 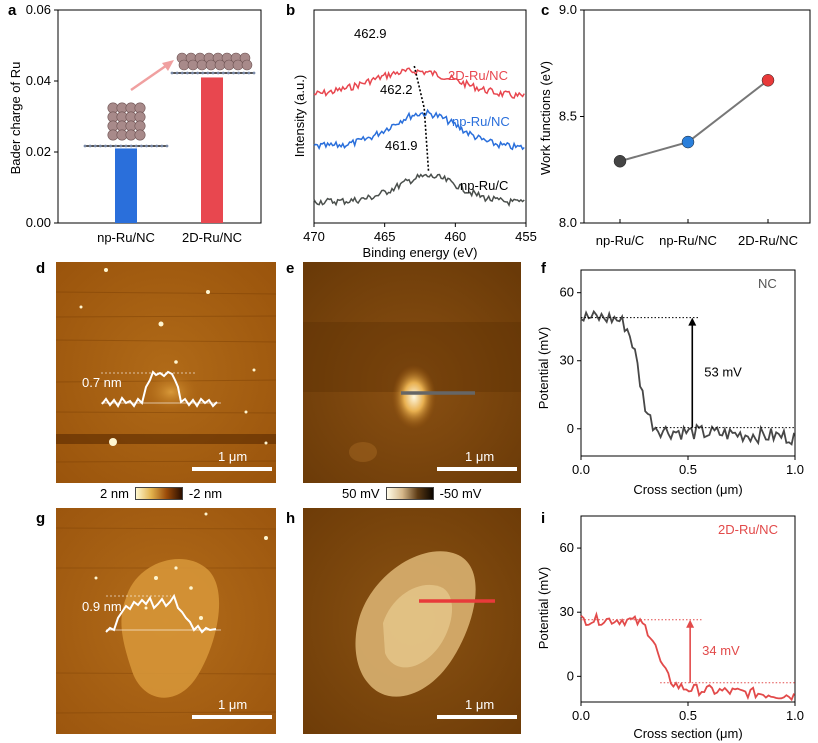 I want to click on chart-b-peak-shift-line, so click(x=421, y=118).